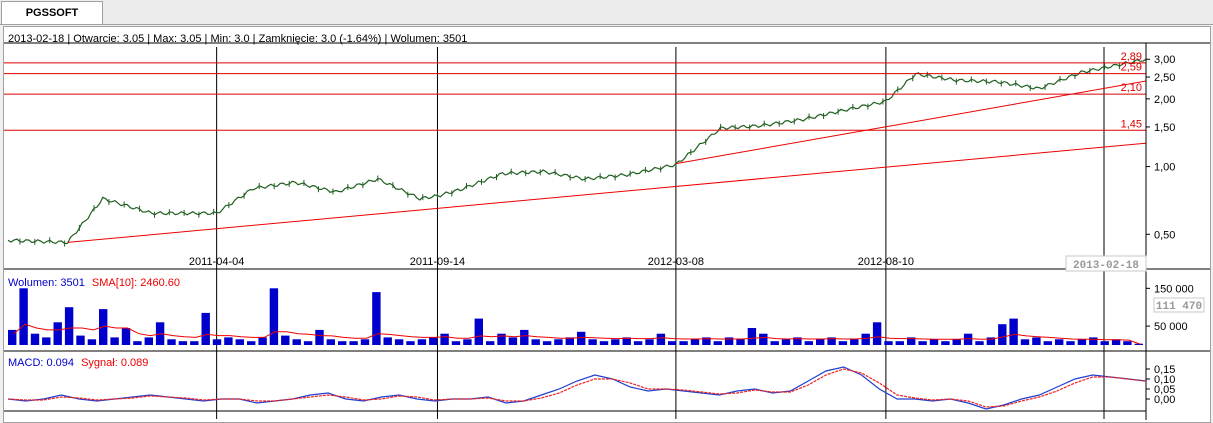 This screenshot has height=423, width=1213. I want to click on tab-bar: PGSSOFT, so click(606, 12).